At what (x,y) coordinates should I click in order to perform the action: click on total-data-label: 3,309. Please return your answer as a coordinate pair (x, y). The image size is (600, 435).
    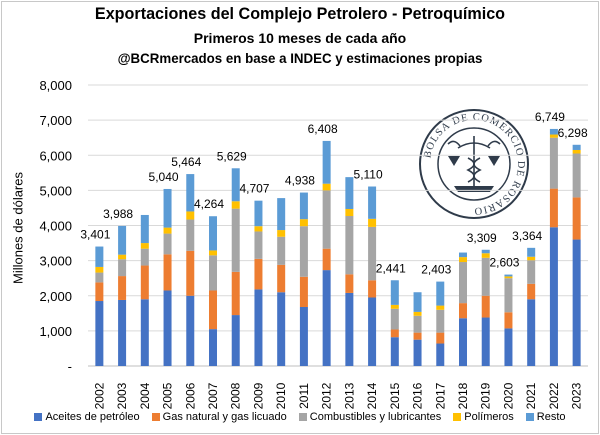
    Looking at the image, I should click on (482, 238).